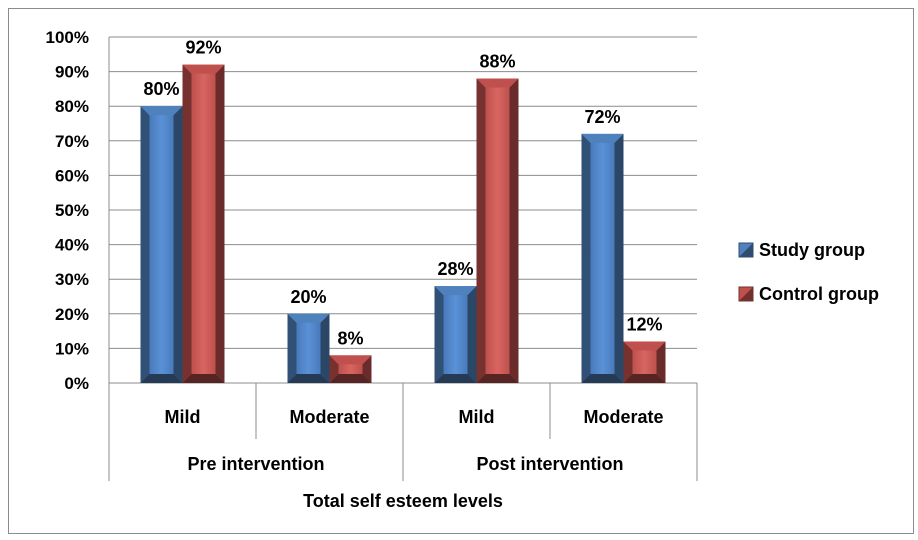  What do you see at coordinates (403, 501) in the screenshot?
I see `x-axis-title: Total self esteem levels` at bounding box center [403, 501].